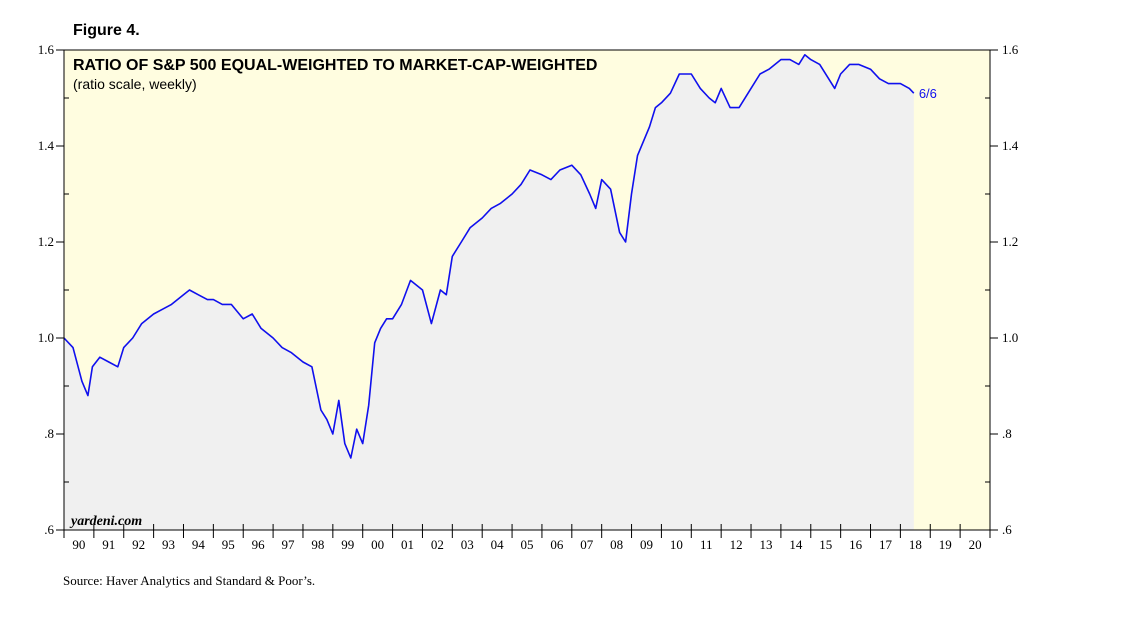 The width and height of the screenshot is (1138, 621). I want to click on x-tick-label: 20, so click(975, 544).